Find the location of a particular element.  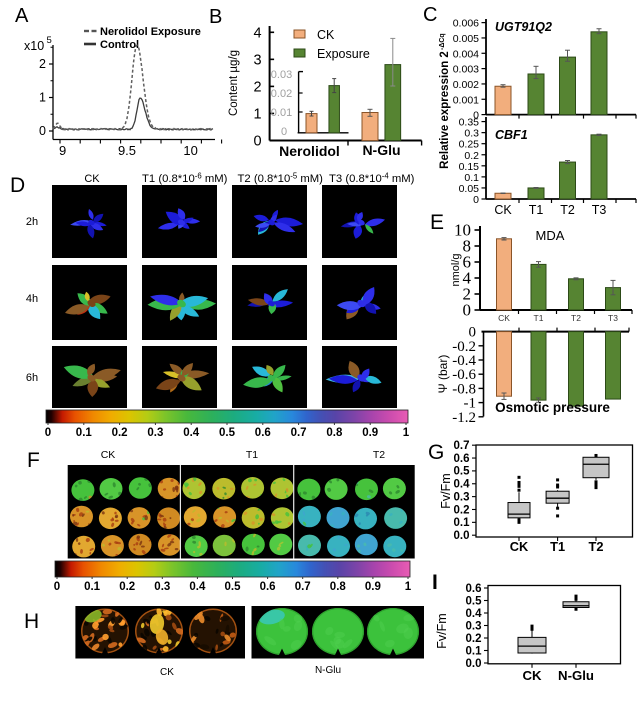

svg-text: MDA is located at coordinates (550, 235).